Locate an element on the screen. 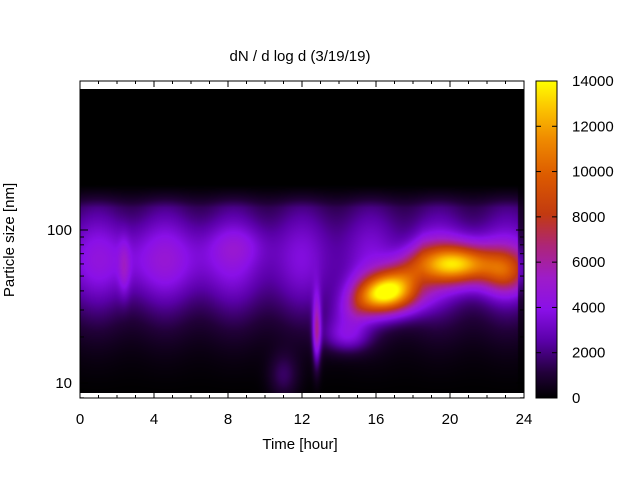 This screenshot has height=480, width=640. colorbar: 0 2000 4000 6000 8000 10000 12000 14000 is located at coordinates (575, 240).